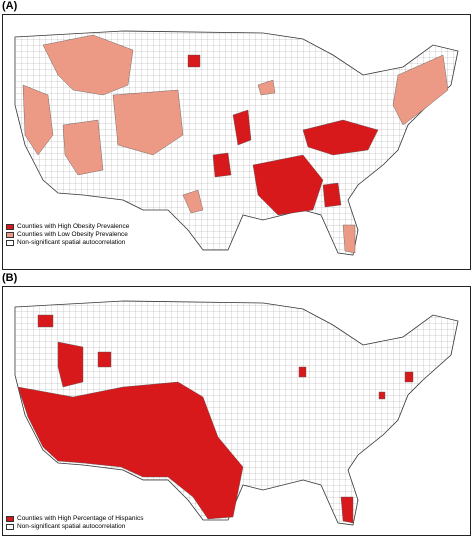  Describe the element at coordinates (283, 135) in the screenshot. I see `high-obesity-regions` at that location.